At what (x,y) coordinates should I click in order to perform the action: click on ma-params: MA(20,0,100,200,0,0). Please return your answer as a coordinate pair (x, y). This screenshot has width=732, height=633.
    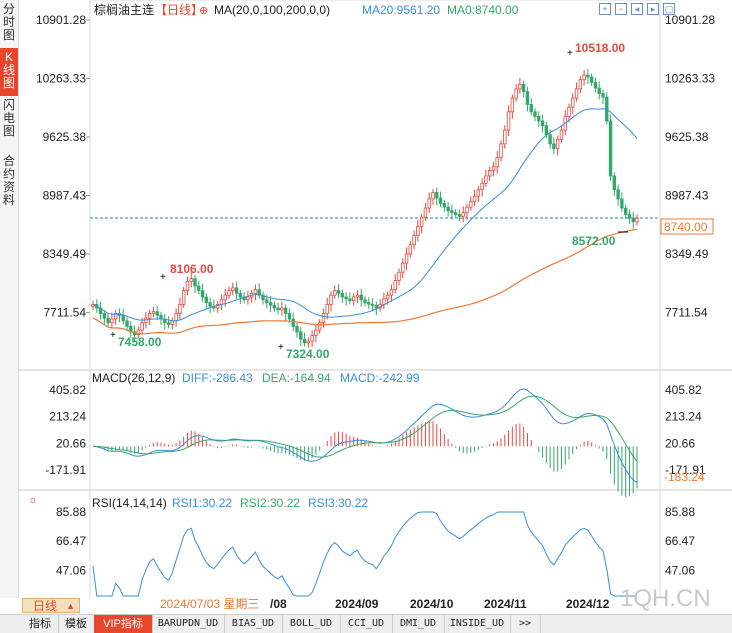
    Looking at the image, I should click on (272, 10).